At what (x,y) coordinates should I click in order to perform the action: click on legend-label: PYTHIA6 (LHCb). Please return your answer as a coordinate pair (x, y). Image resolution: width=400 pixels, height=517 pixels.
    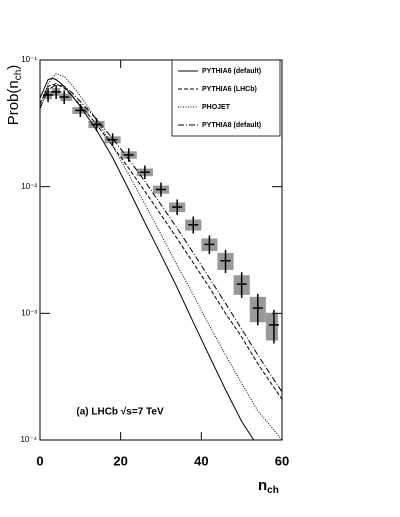
    Looking at the image, I should click on (229, 89).